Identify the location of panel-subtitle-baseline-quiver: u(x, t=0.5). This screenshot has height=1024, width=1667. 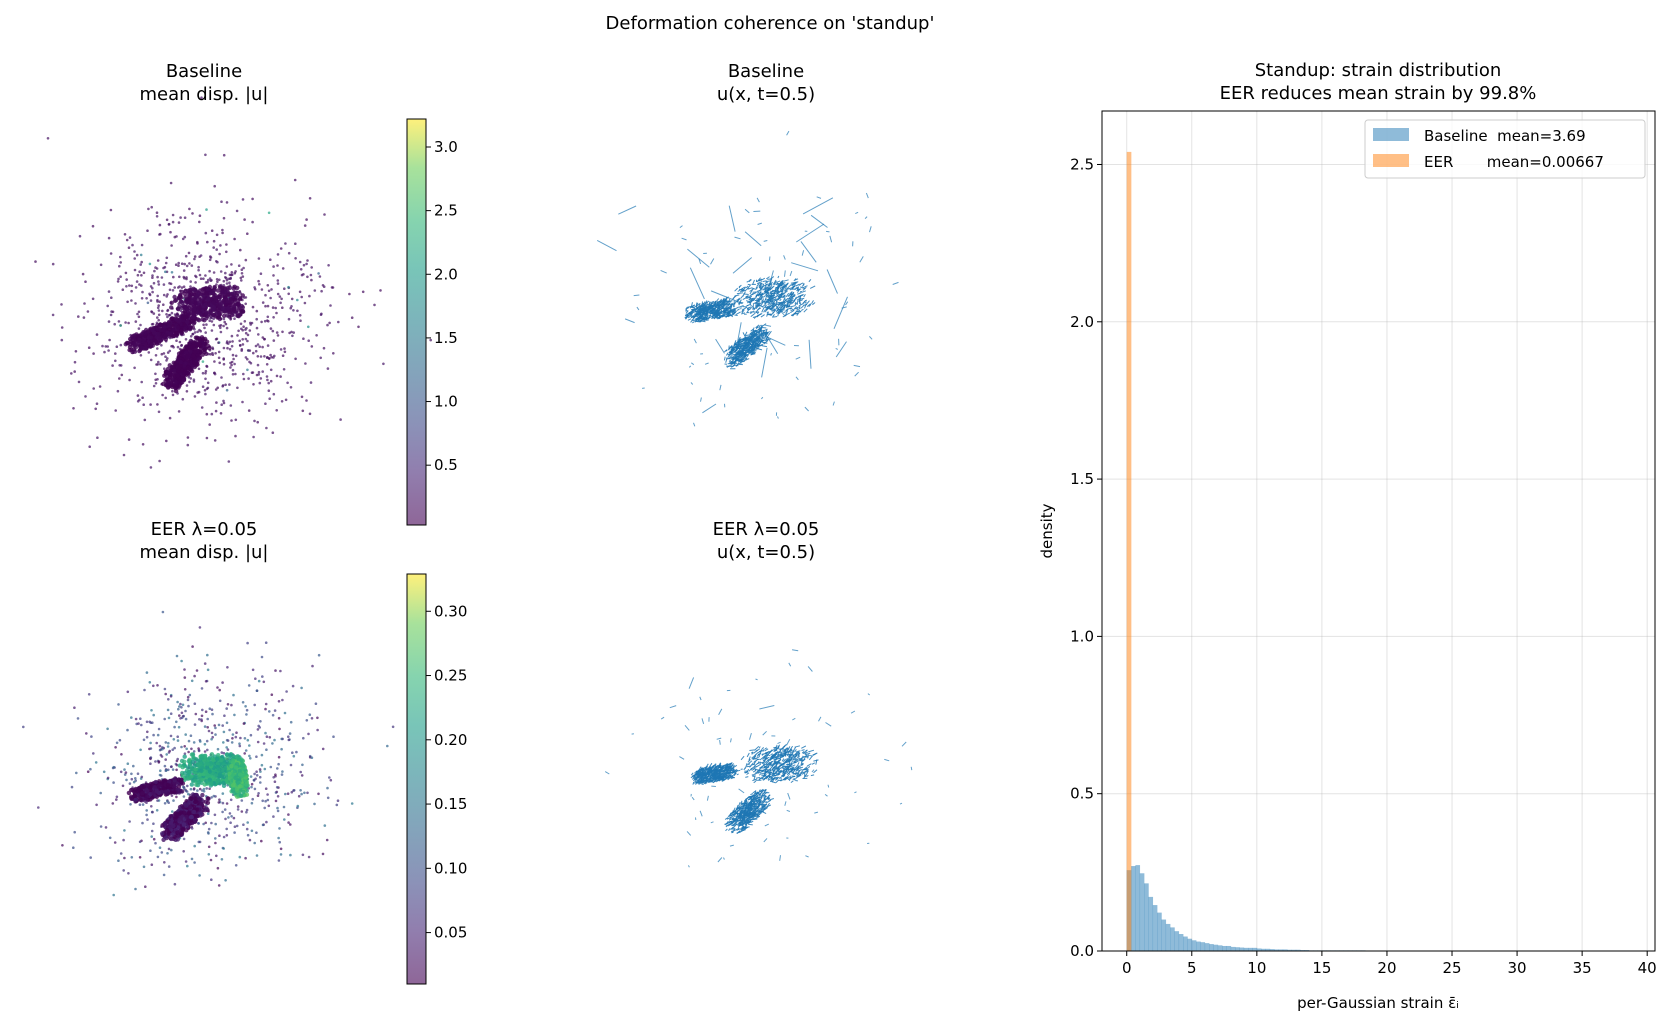
(766, 94).